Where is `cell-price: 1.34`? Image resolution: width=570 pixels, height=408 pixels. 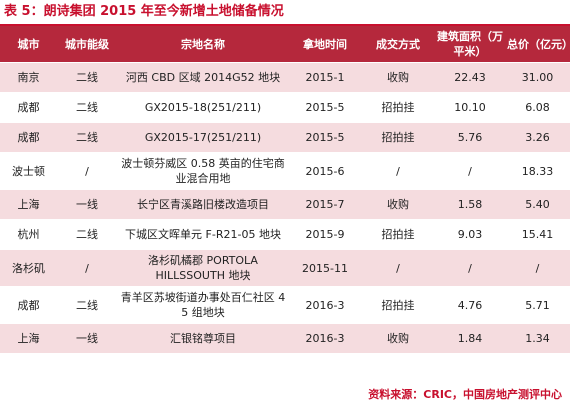 cell-price: 1.34 is located at coordinates (537, 338).